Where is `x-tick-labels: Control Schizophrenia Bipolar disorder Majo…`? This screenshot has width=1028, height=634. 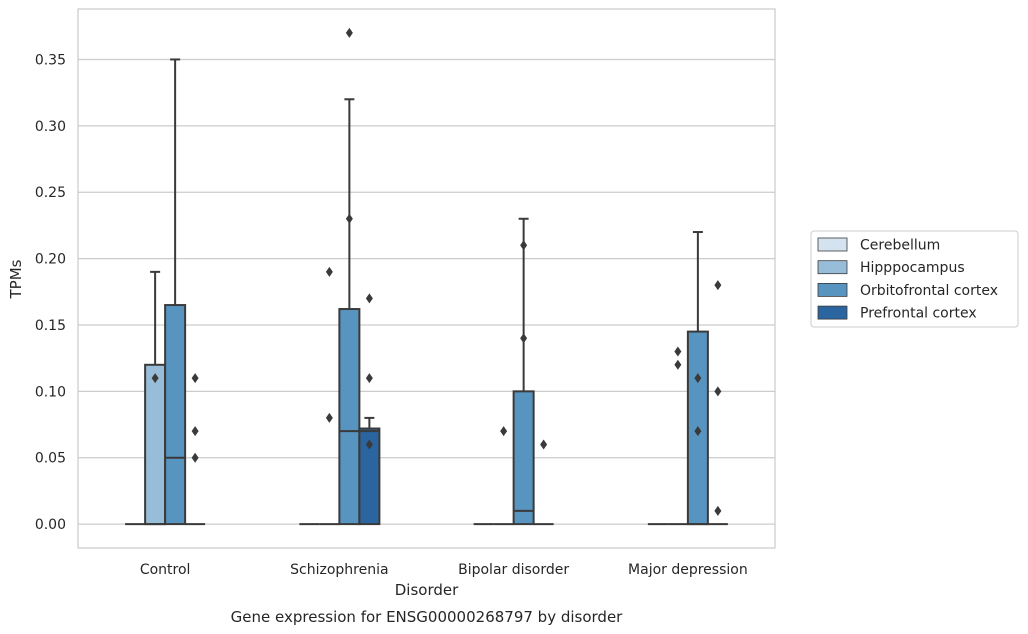 x-tick-labels: Control Schizophrenia Bipolar disorder Majo… is located at coordinates (444, 570).